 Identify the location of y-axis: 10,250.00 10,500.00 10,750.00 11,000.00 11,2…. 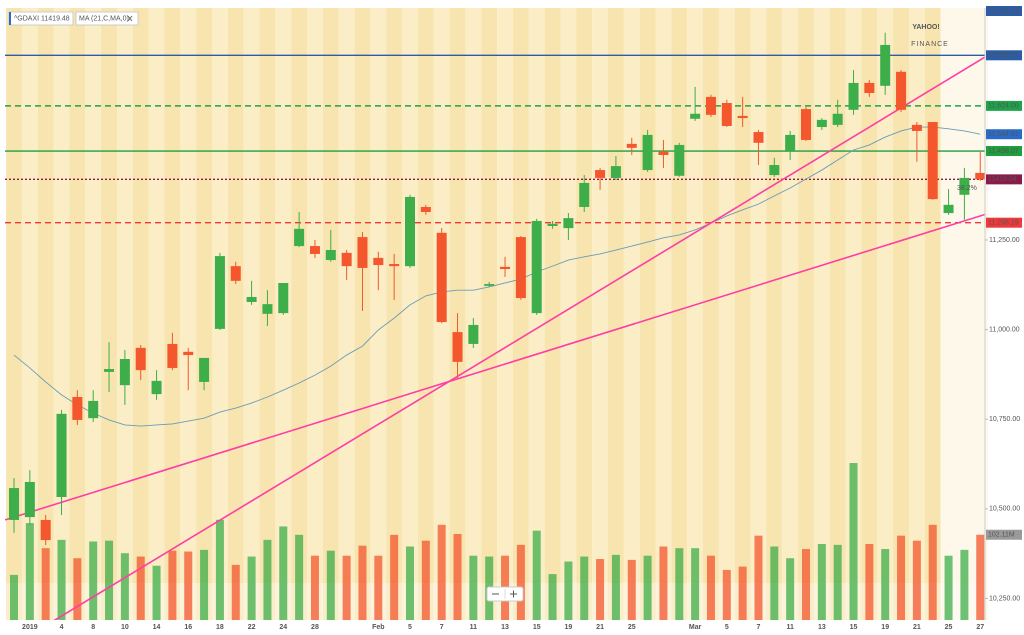
(1003, 304).